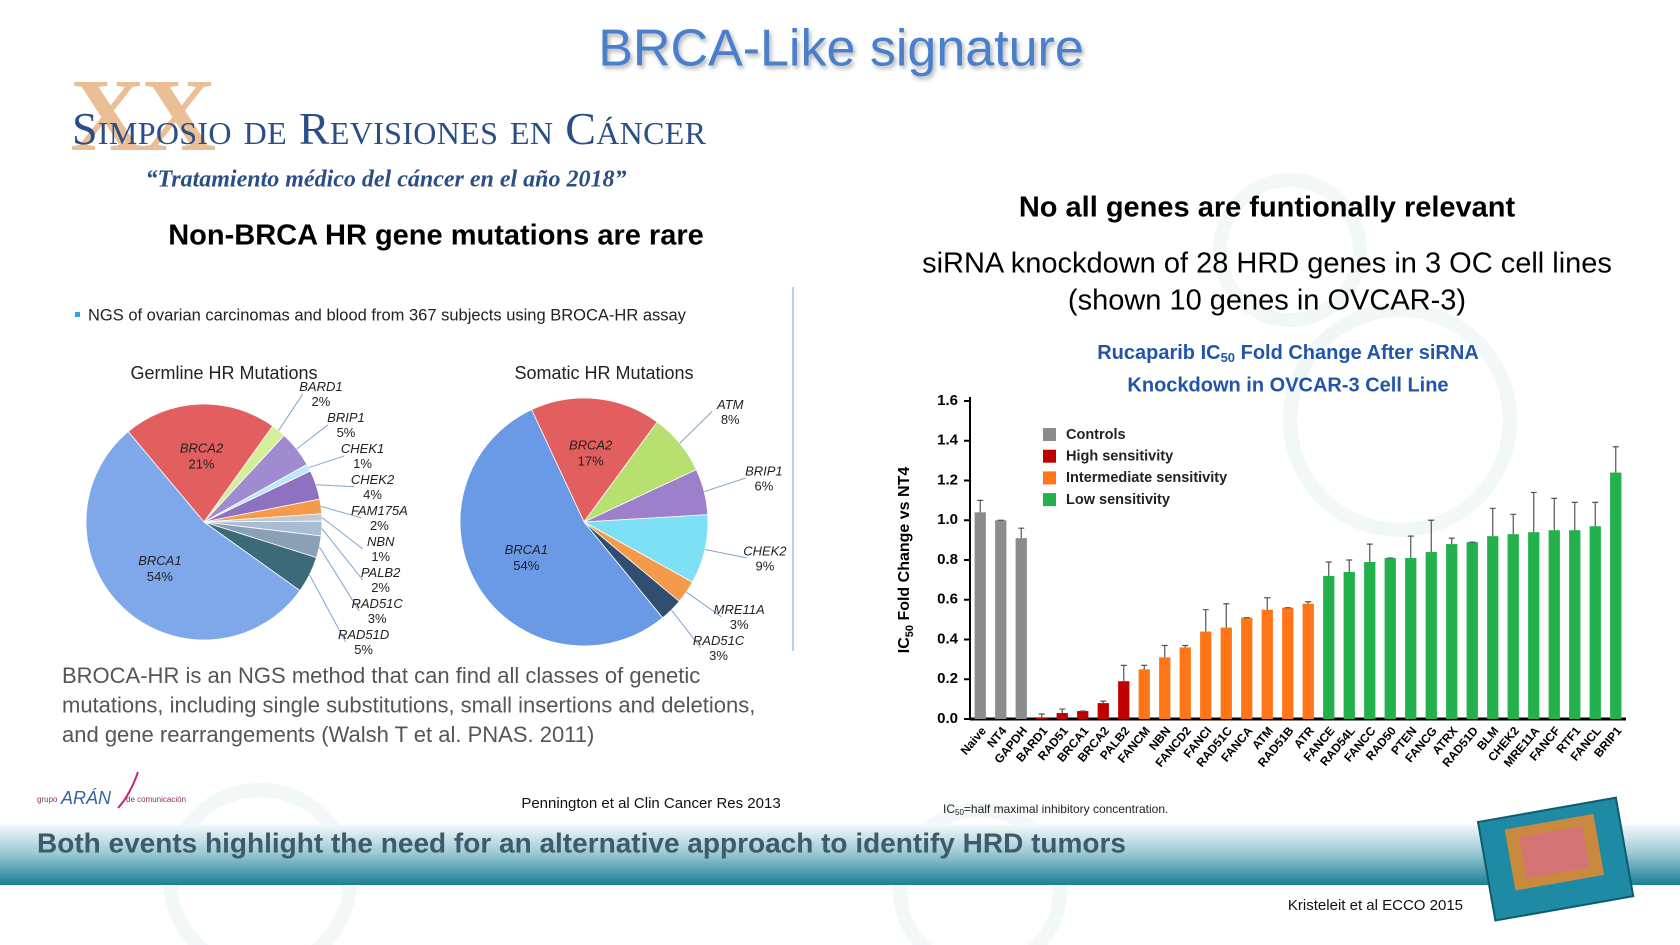 This screenshot has height=945, width=1680. What do you see at coordinates (363, 634) in the screenshot?
I see `slice-label: RAD51D` at bounding box center [363, 634].